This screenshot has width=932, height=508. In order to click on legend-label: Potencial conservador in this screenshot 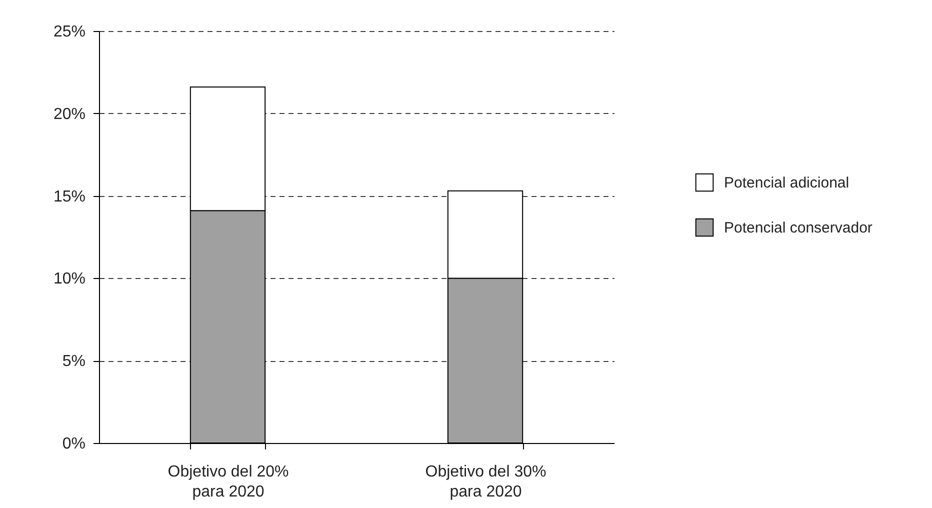, I will do `click(798, 228)`.